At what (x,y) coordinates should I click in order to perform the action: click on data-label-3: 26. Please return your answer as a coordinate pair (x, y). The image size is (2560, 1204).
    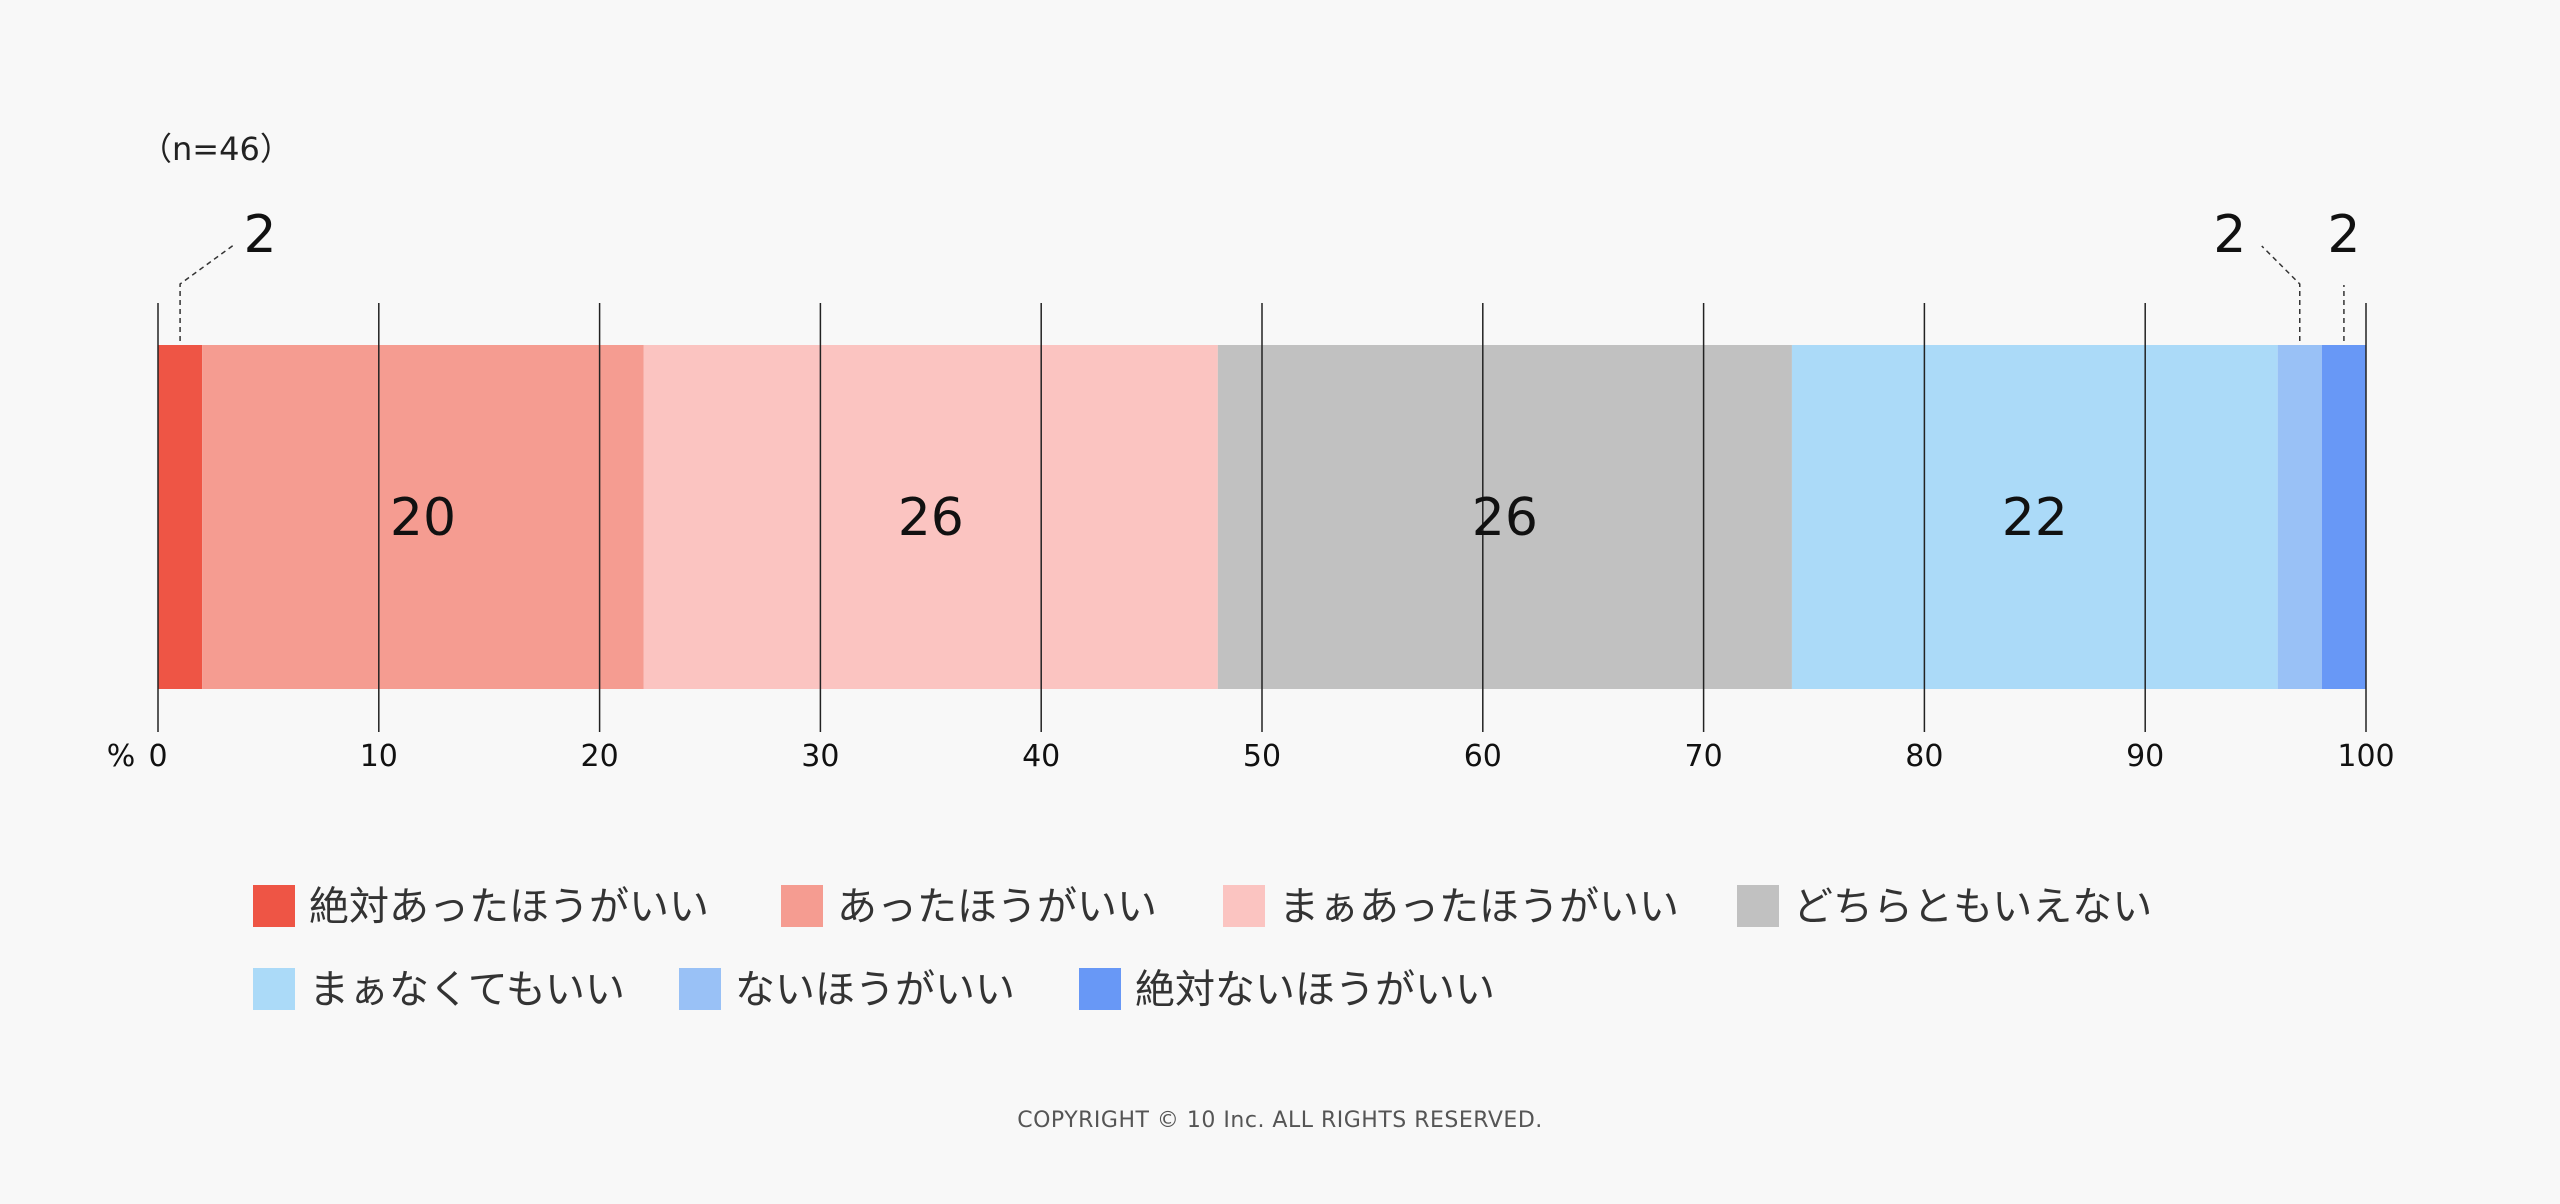
    Looking at the image, I should click on (1505, 518).